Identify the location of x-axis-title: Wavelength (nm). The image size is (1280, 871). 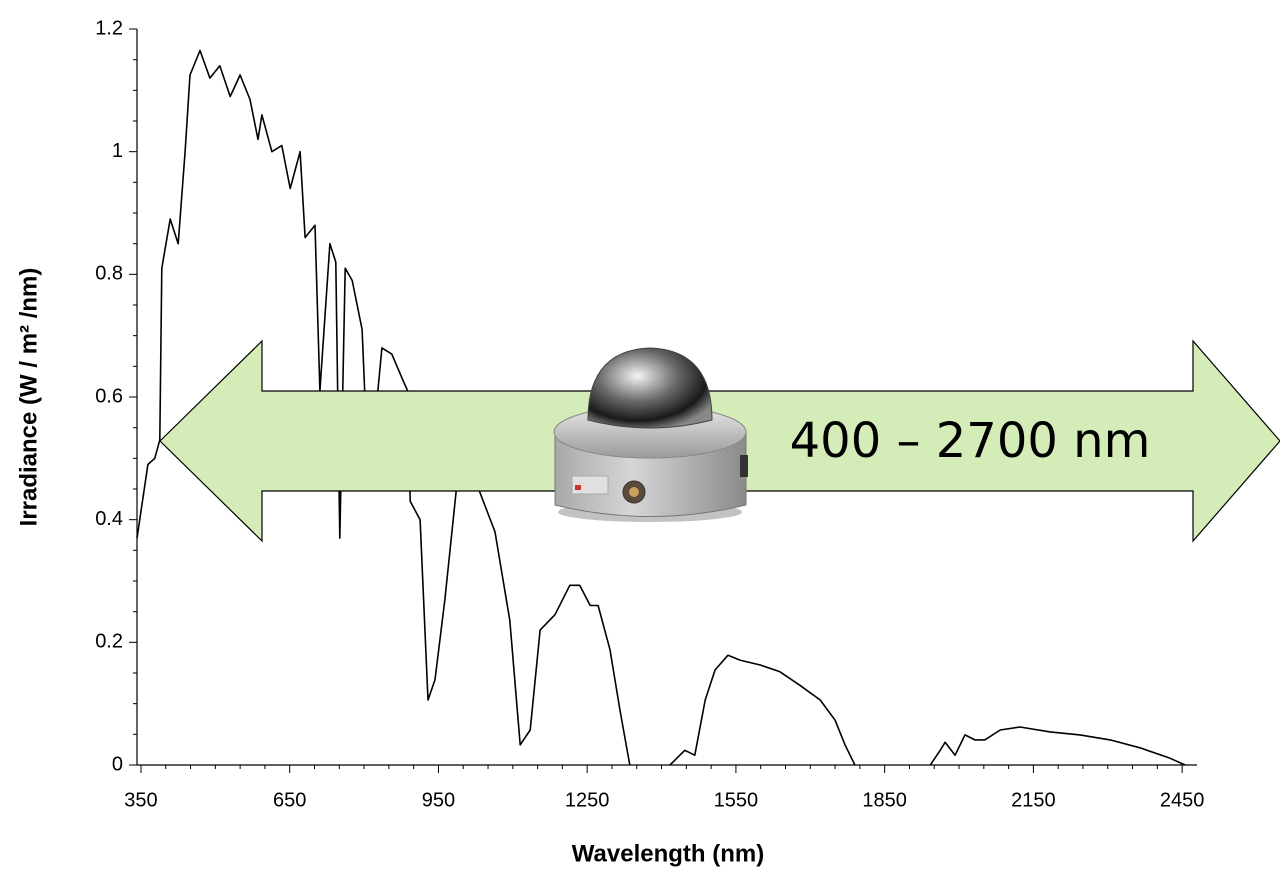
(668, 853).